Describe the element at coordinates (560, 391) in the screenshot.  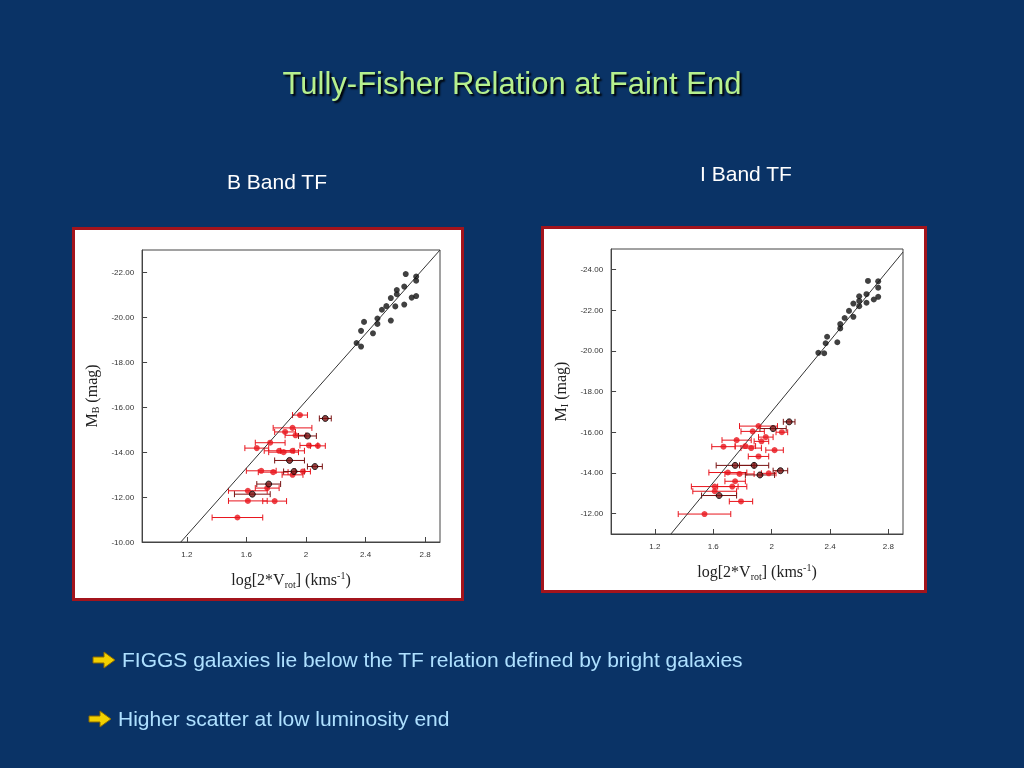
I see `y-axis-title: MI (mag)` at that location.